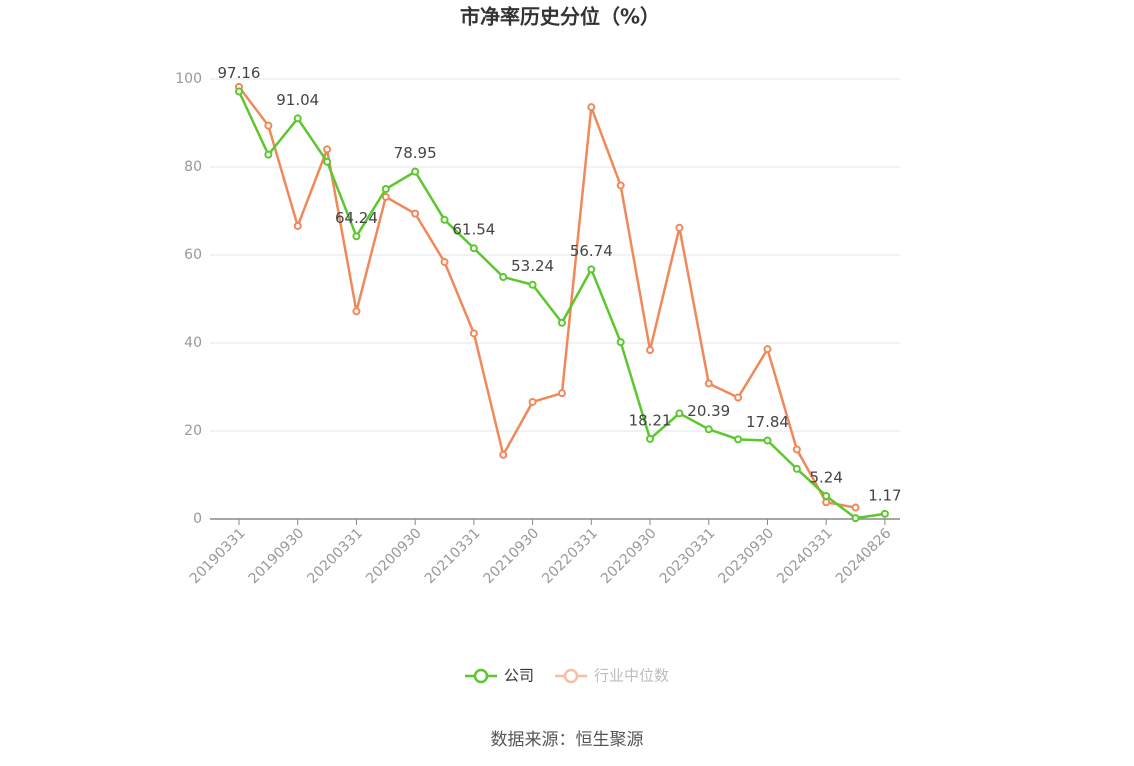  Describe the element at coordinates (415, 153) in the screenshot. I see `data-label: 78.95` at that location.